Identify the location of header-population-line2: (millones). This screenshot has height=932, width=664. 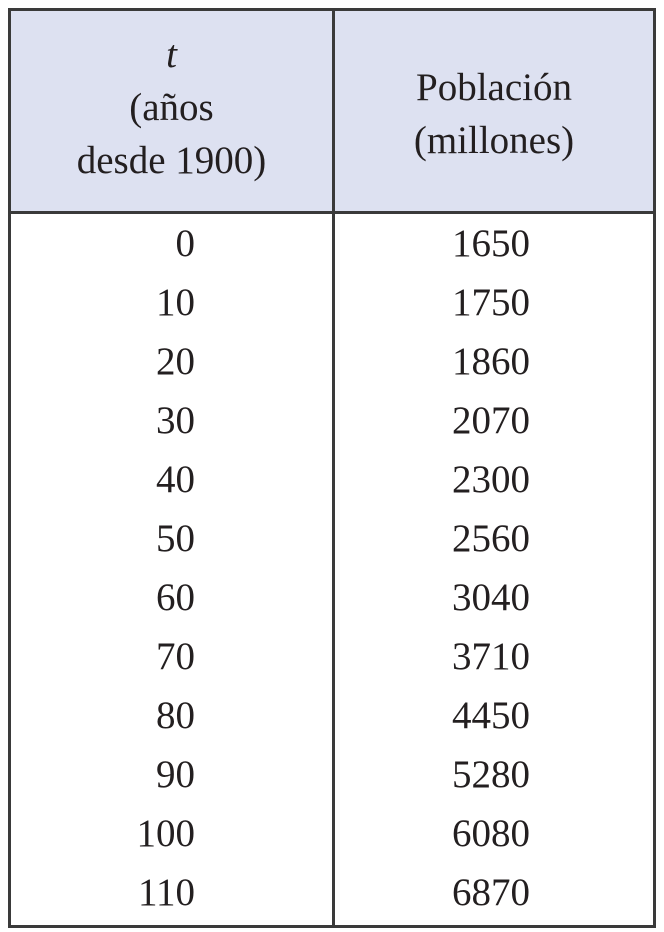
(494, 140).